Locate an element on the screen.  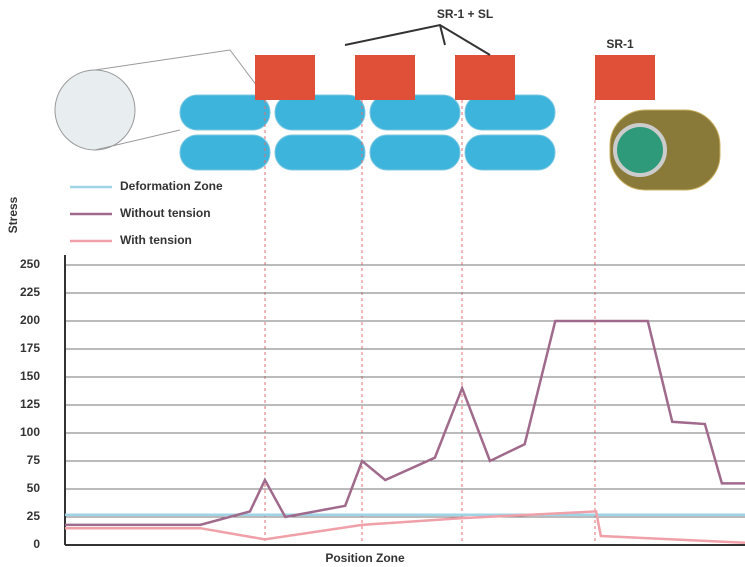
y-tick-label: 25 is located at coordinates (34, 516).